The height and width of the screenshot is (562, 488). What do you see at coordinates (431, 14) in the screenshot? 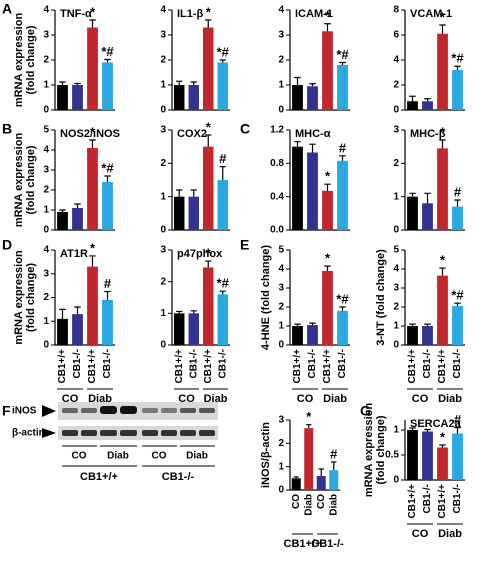
I see `chart-title: VCAM-1` at bounding box center [431, 14].